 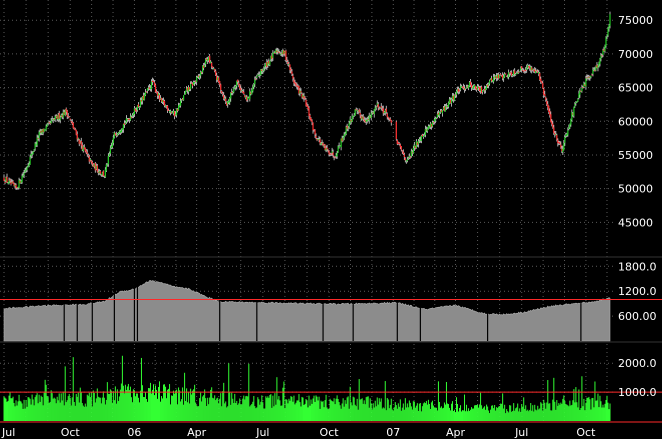 I want to click on price-tick-label: 50000, so click(x=635, y=189).